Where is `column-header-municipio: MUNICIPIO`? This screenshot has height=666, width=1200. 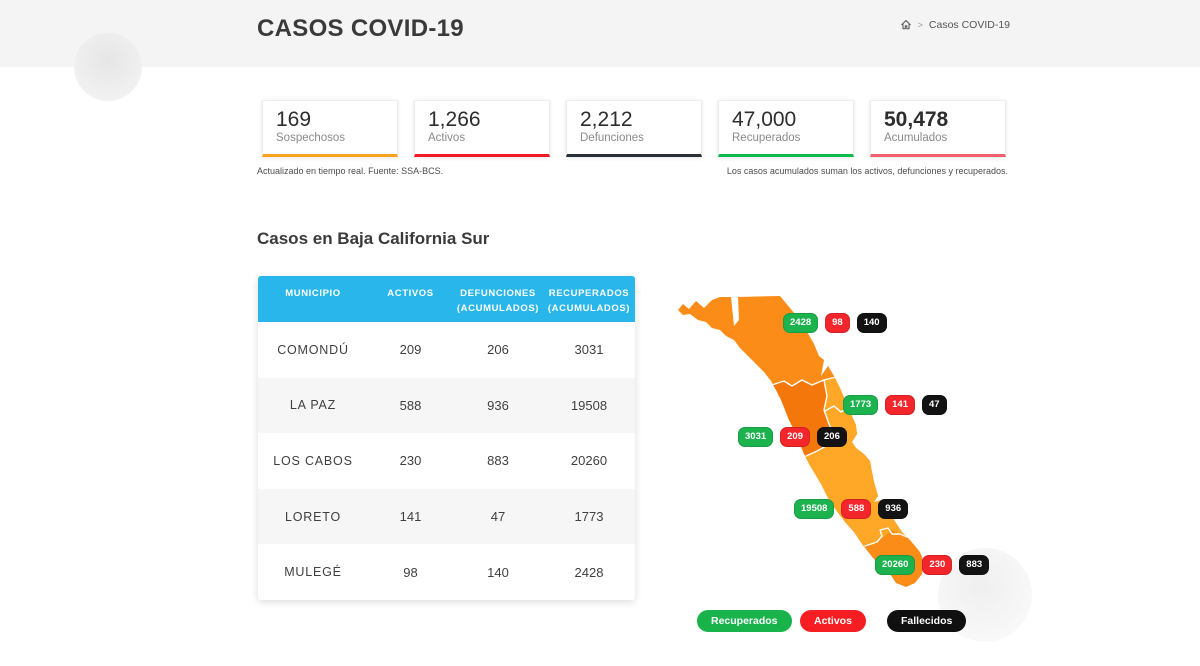
column-header-municipio: MUNICIPIO is located at coordinates (313, 293).